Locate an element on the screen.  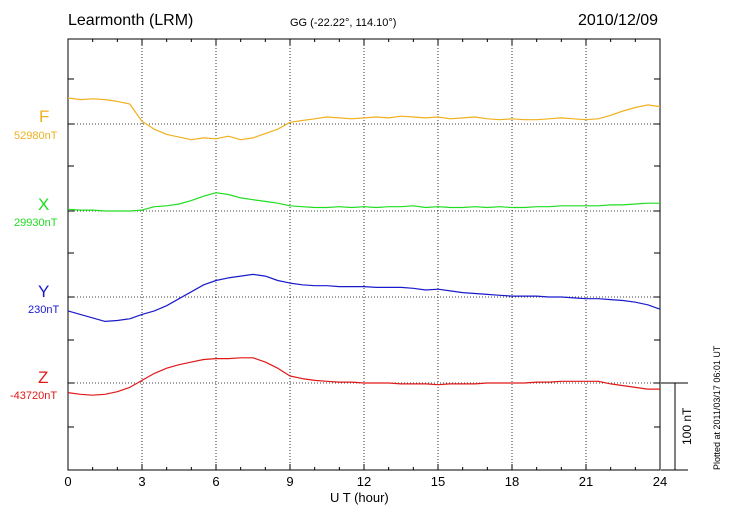
series-baseline-z: -43720nT is located at coordinates (34, 396).